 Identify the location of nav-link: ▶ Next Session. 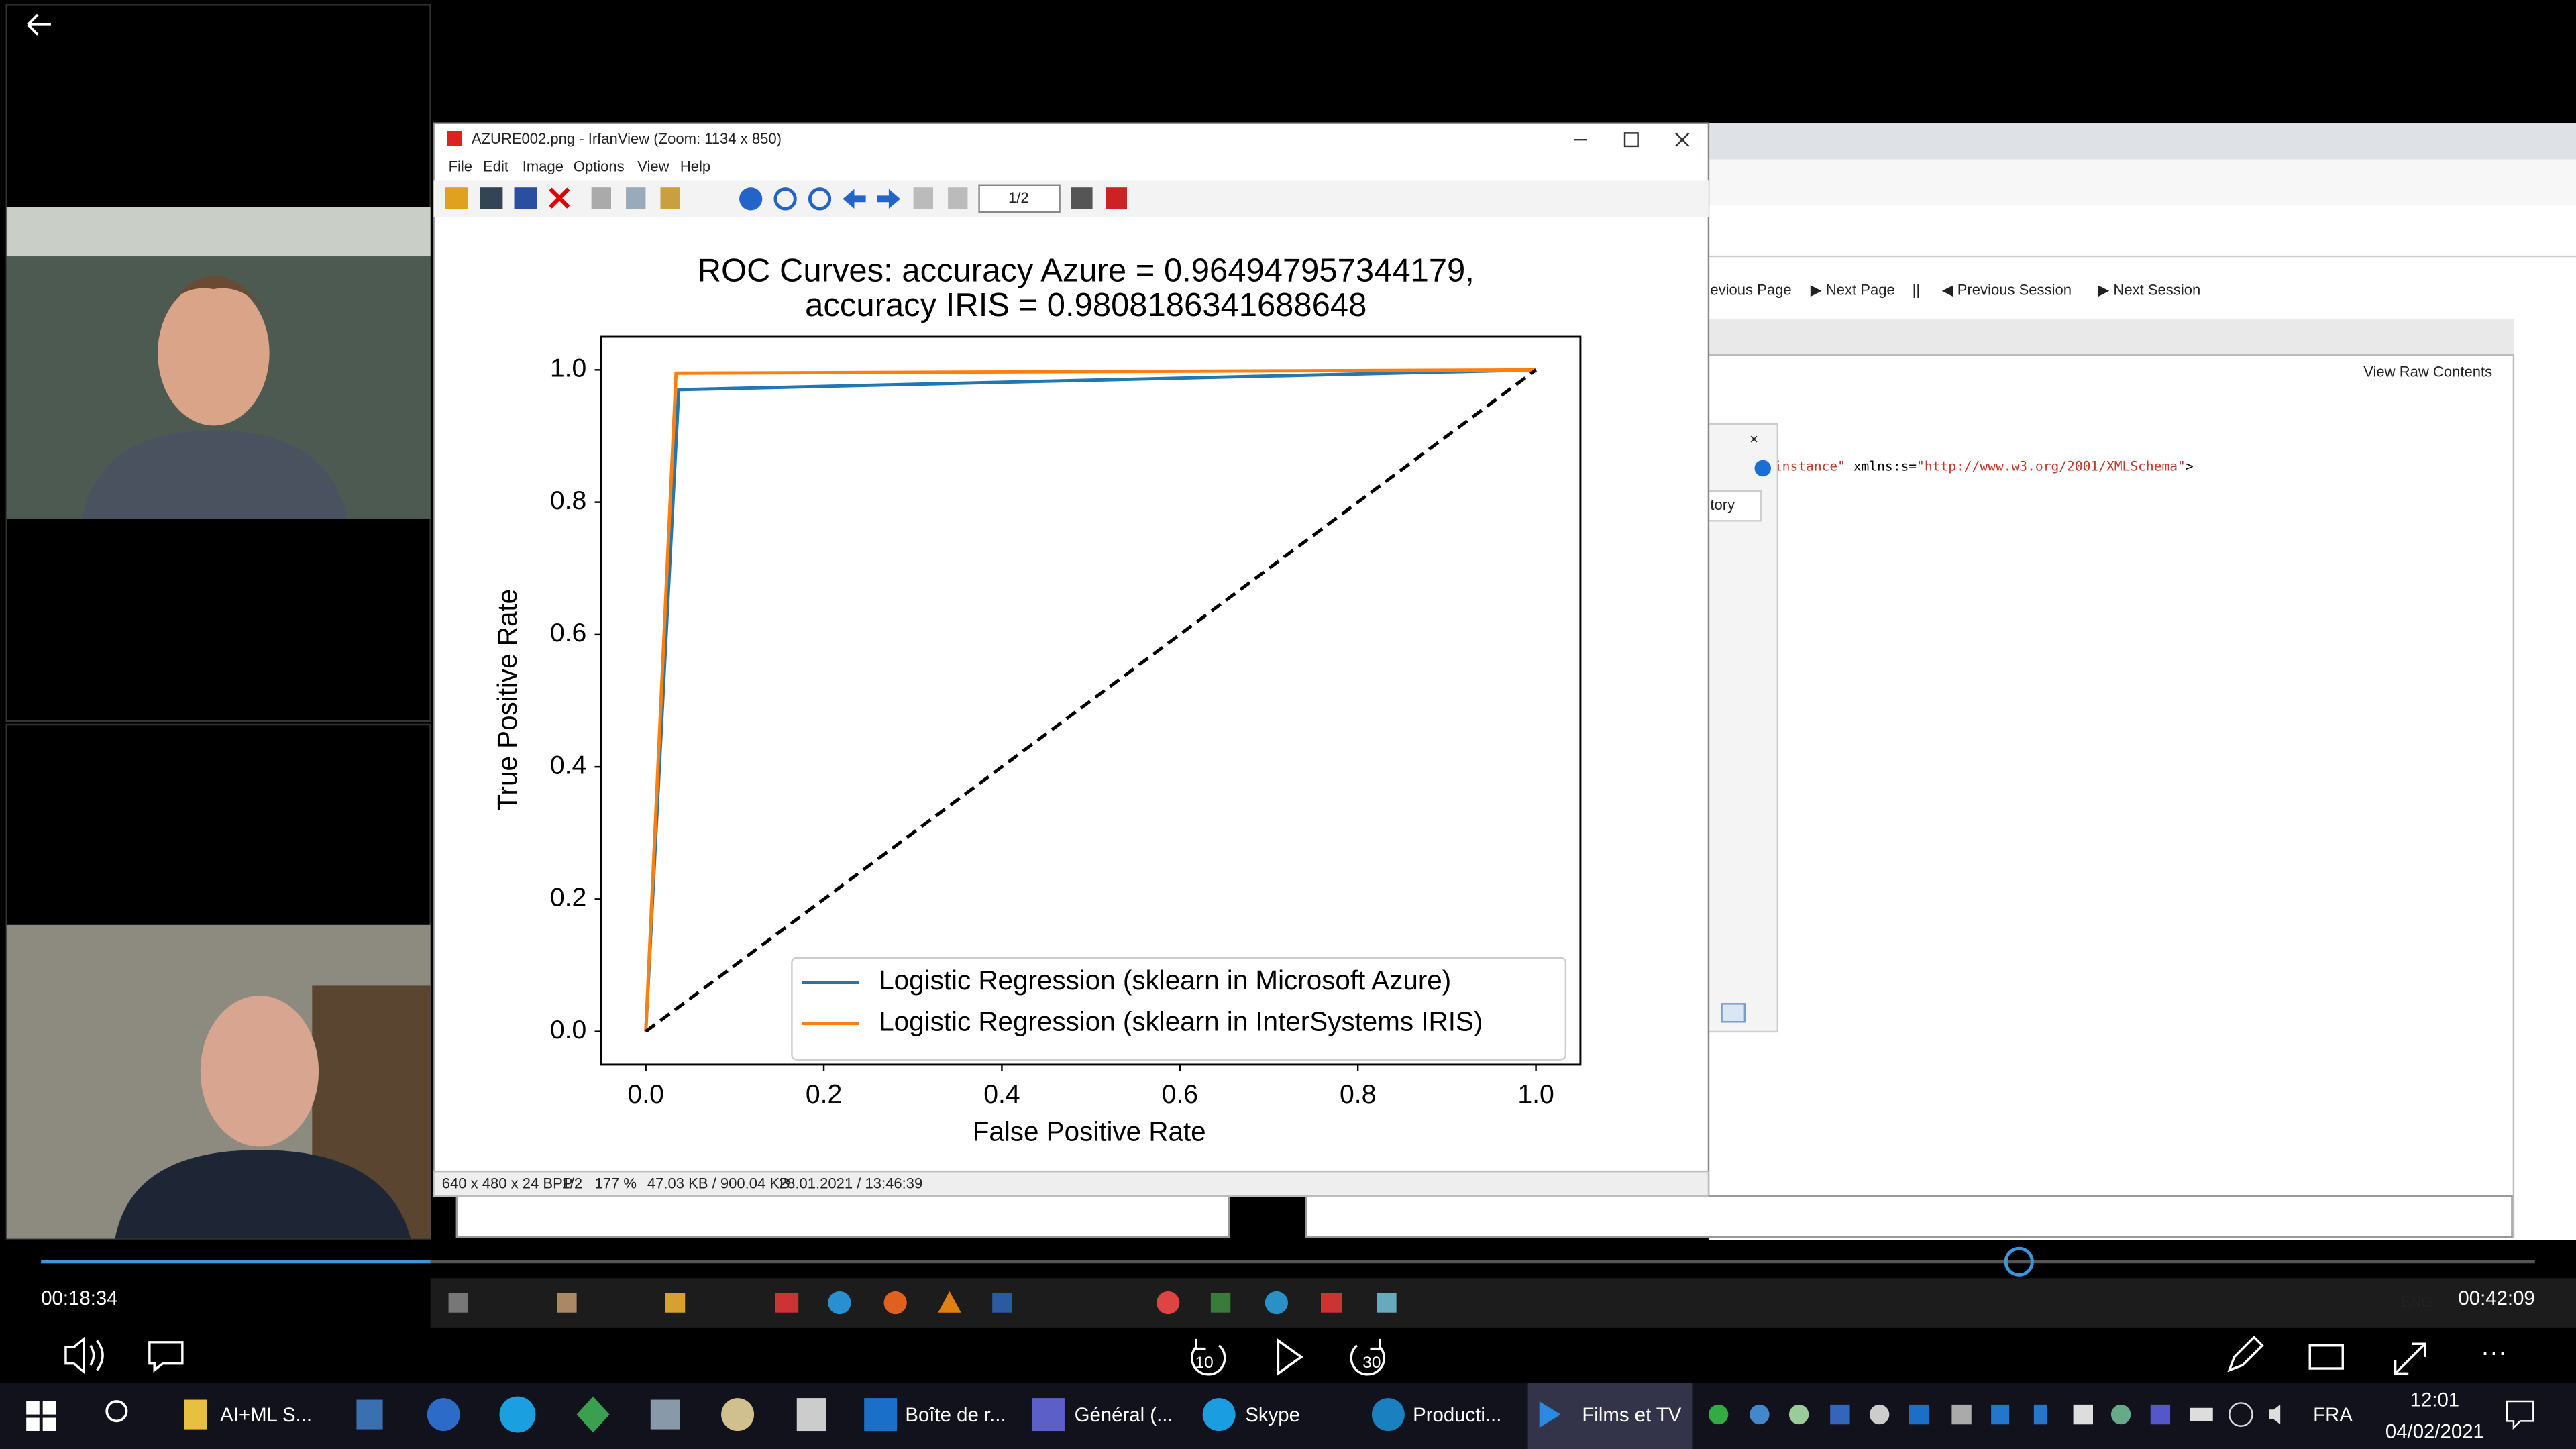
(2149, 289).